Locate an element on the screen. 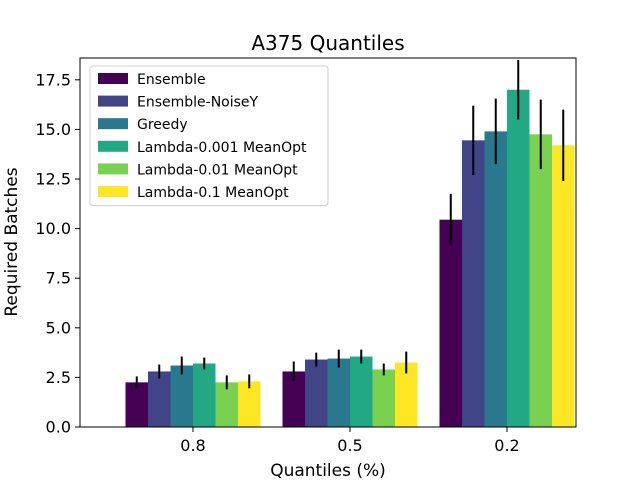 The width and height of the screenshot is (640, 485). x-axis: 0.8 0.5 0.2 is located at coordinates (350, 441).